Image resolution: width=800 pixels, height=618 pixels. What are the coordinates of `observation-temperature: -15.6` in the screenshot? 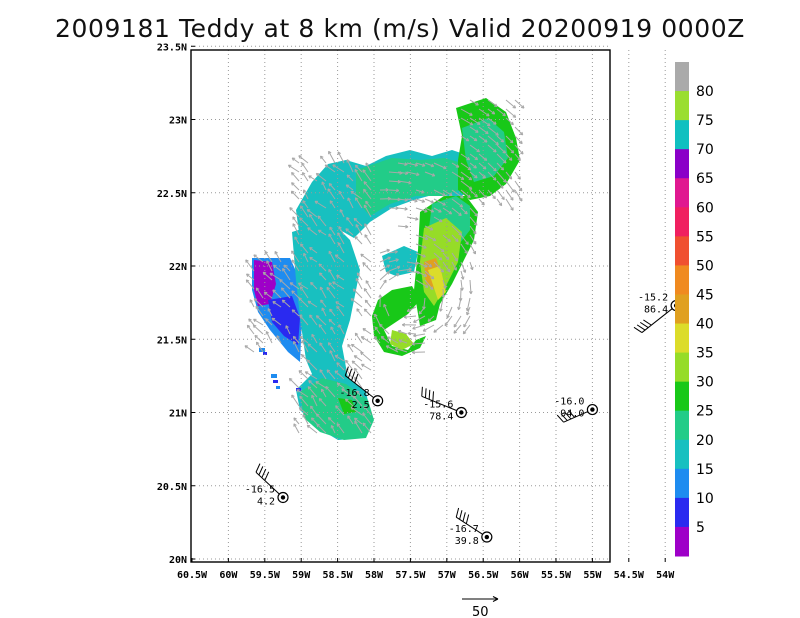 It's located at (438, 405).